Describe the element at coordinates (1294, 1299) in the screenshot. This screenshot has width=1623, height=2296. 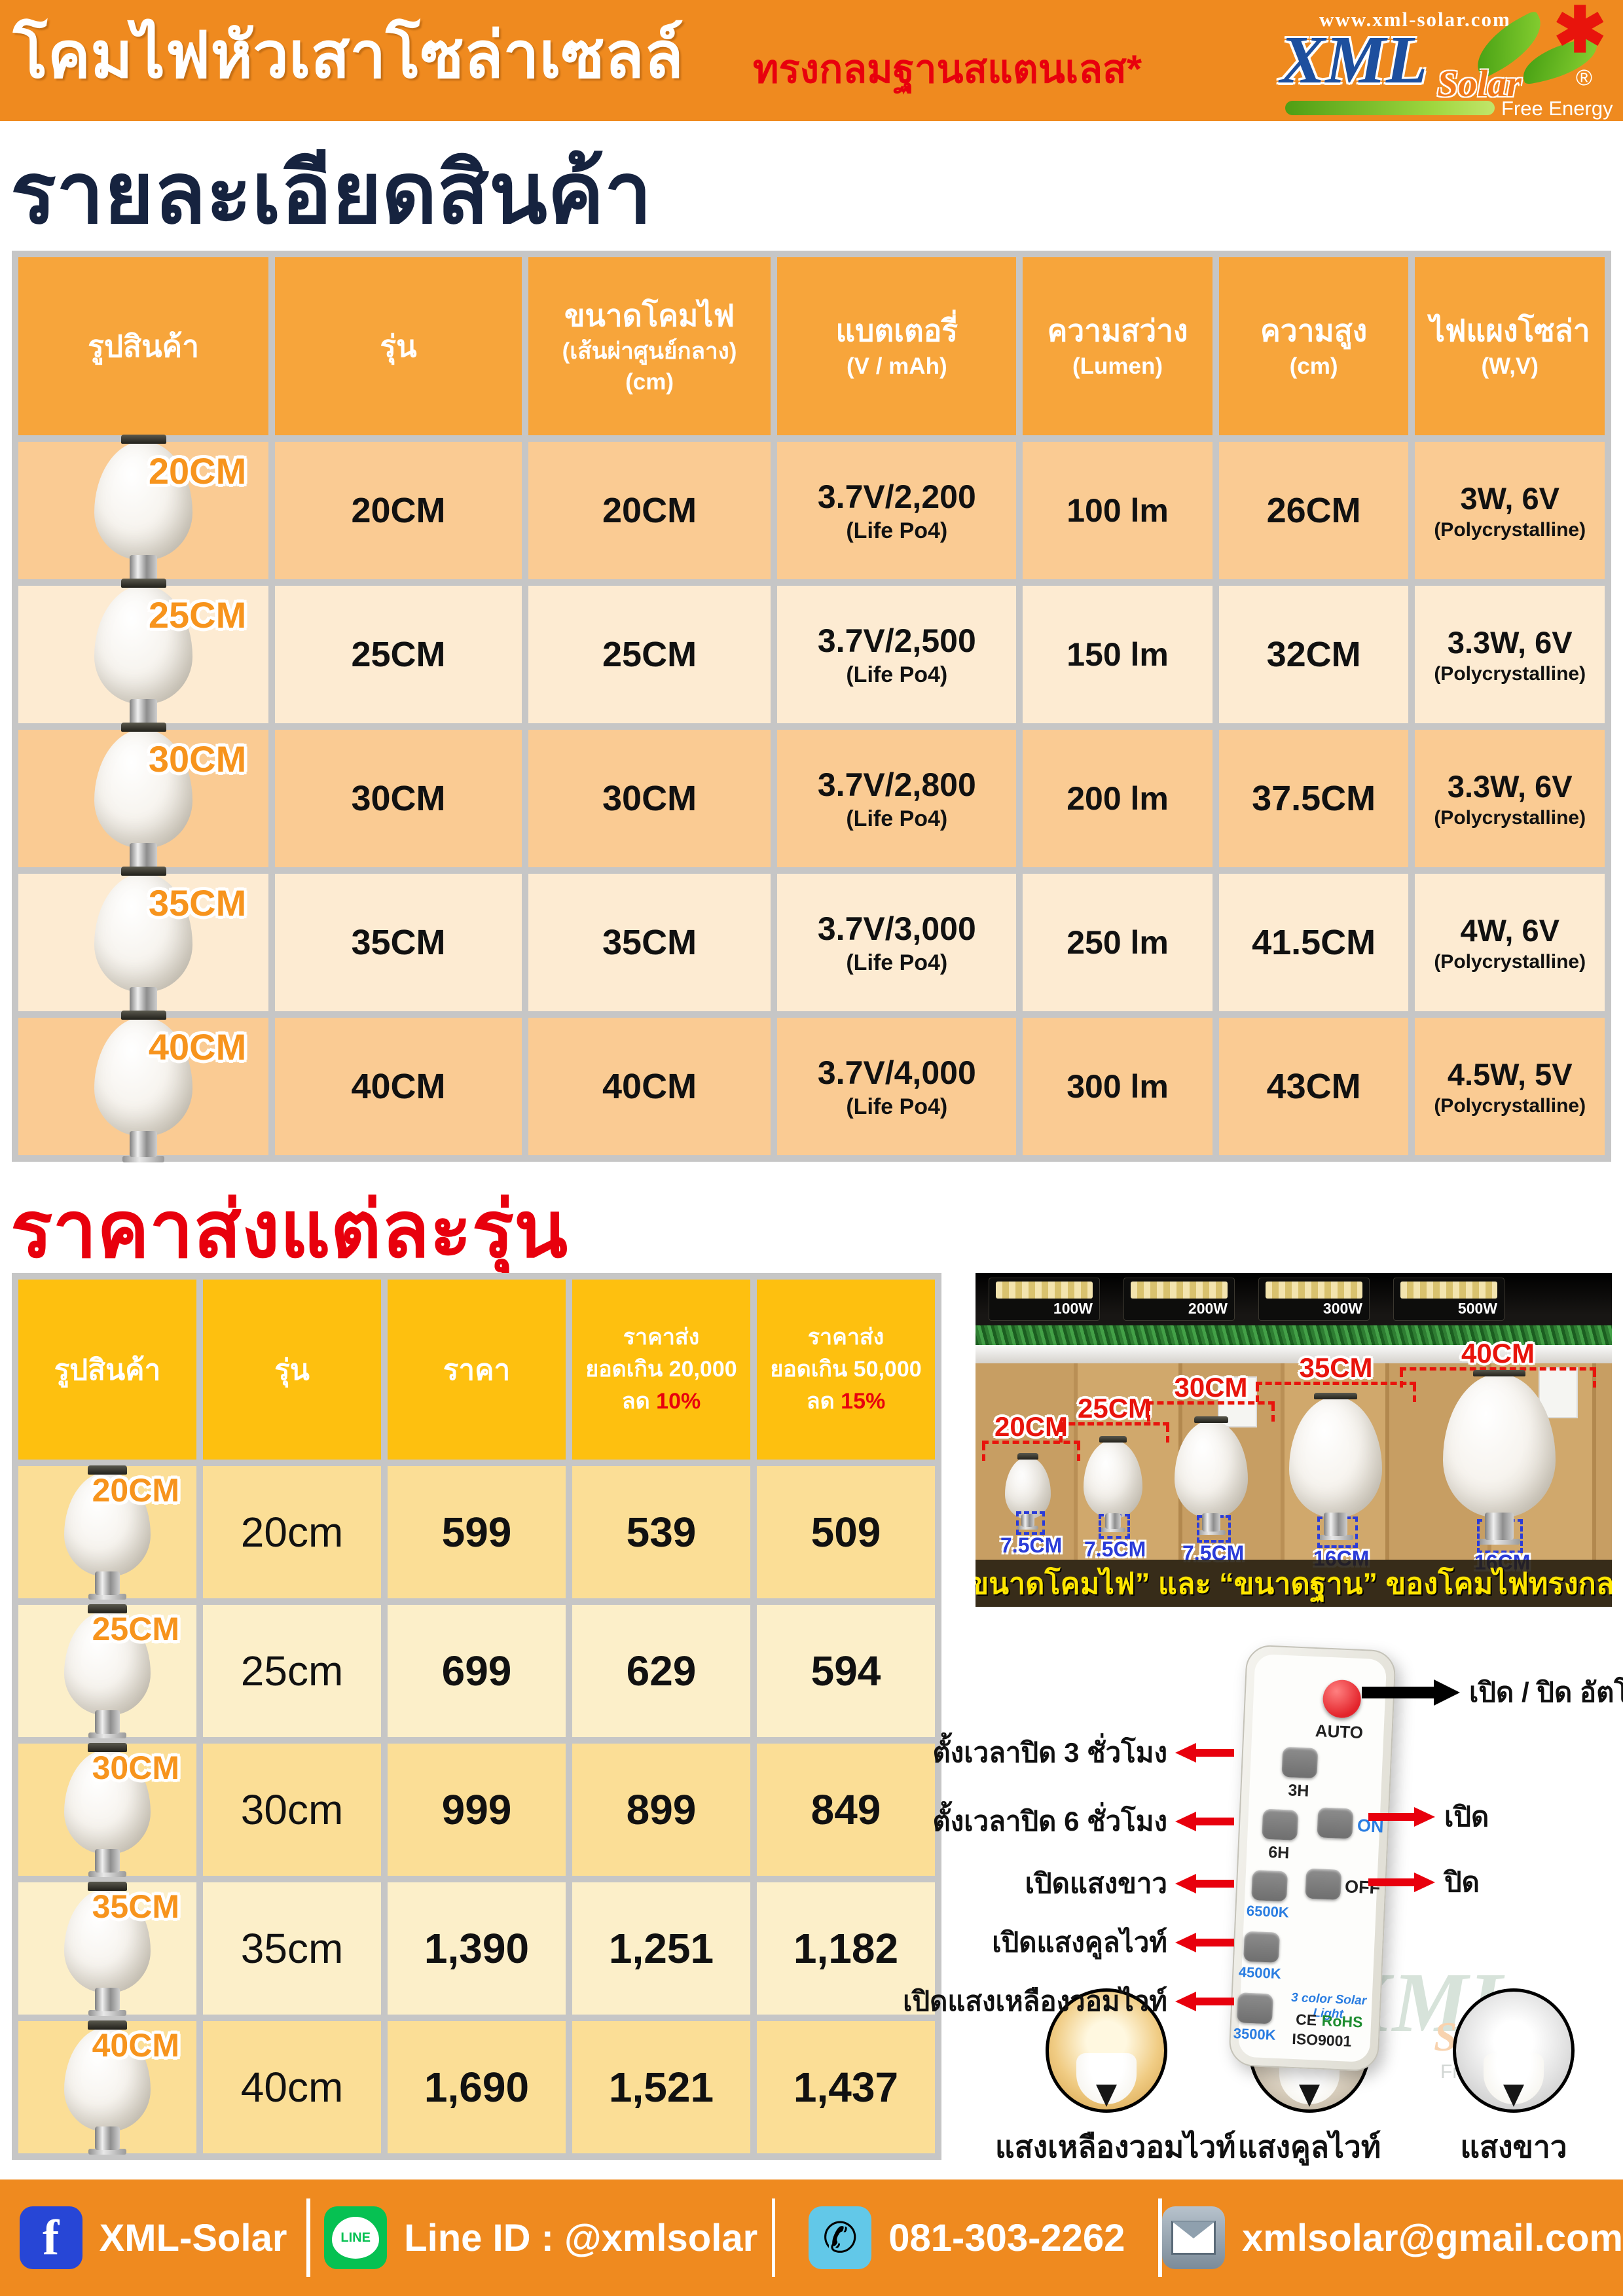
I see `shelf-display: 100W 200W 300W 500W` at that location.